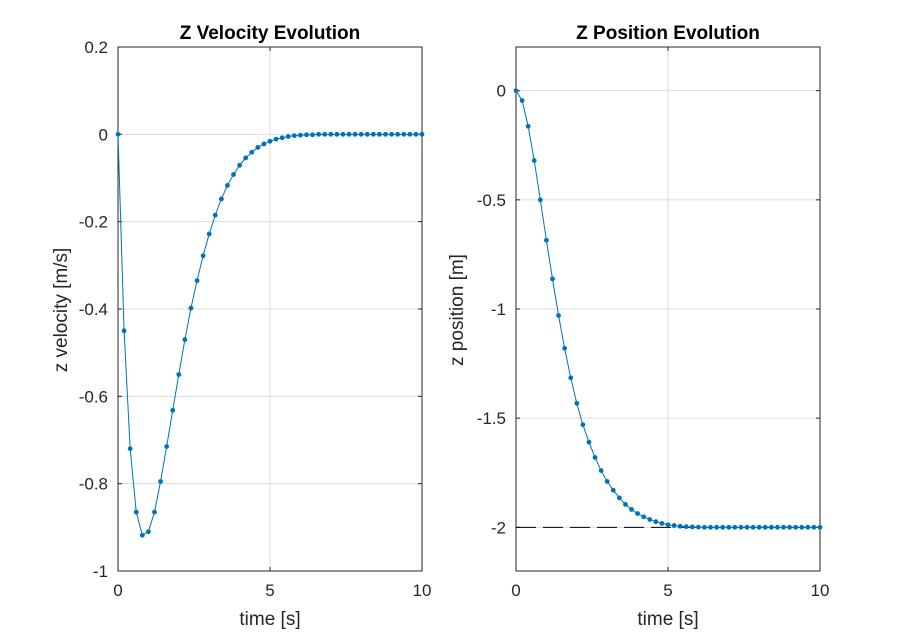 This screenshot has width=906, height=640. Describe the element at coordinates (117, 590) in the screenshot. I see `velocity-x-tick-label-0: 0` at that location.